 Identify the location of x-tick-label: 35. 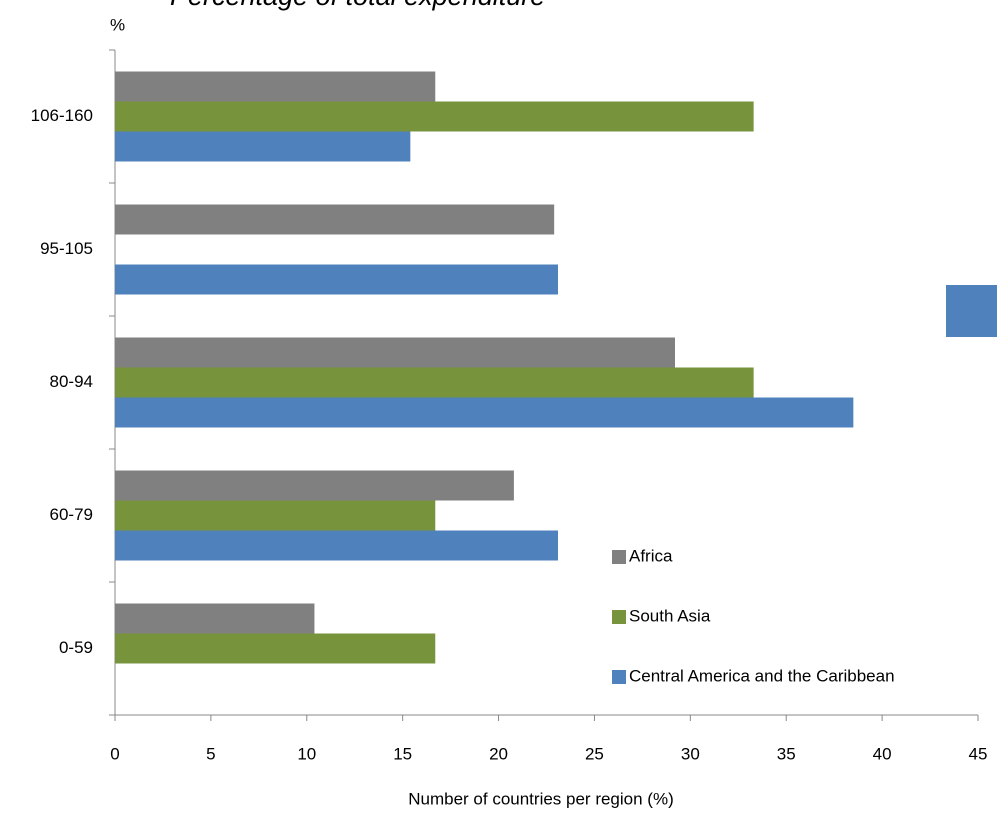
(786, 753).